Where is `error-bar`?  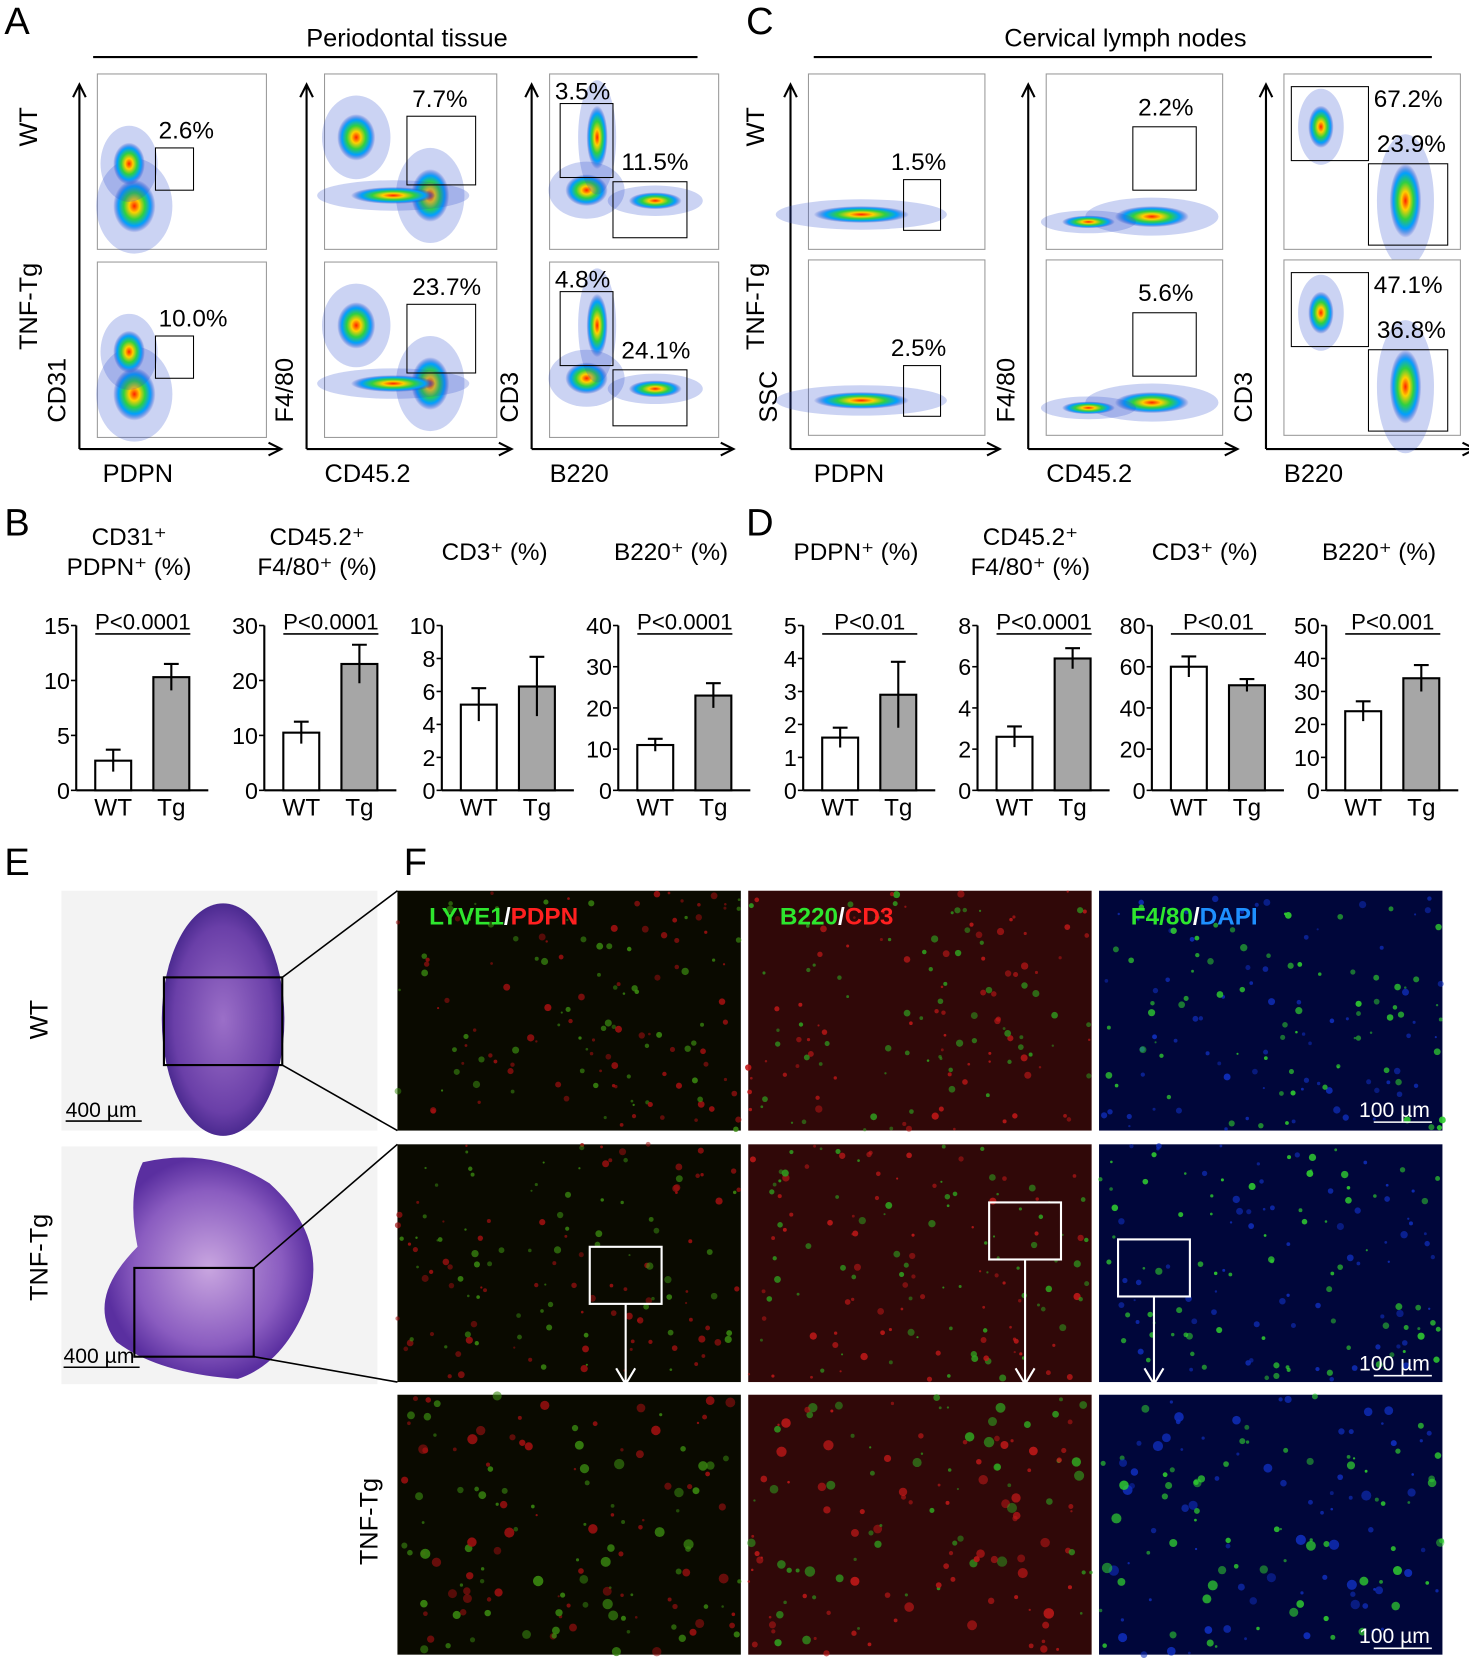
error-bar is located at coordinates (171, 676).